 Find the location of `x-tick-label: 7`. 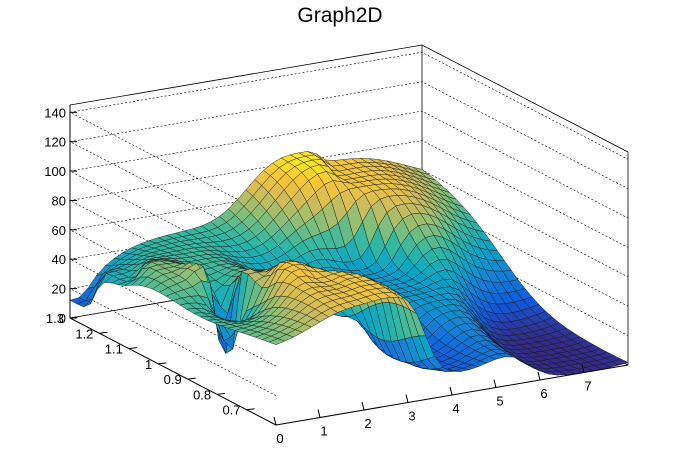

x-tick-label: 7 is located at coordinates (587, 386).